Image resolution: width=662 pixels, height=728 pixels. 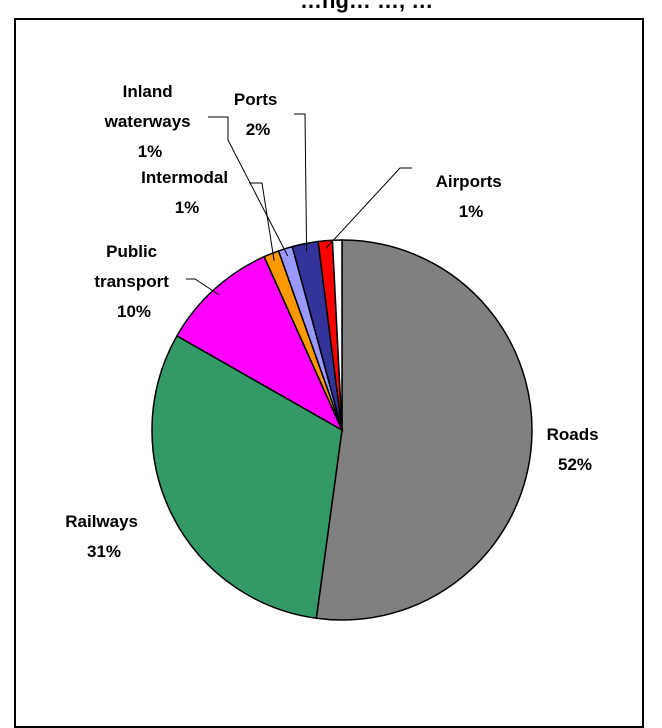 I want to click on pie-slice-railways, so click(x=247, y=477).